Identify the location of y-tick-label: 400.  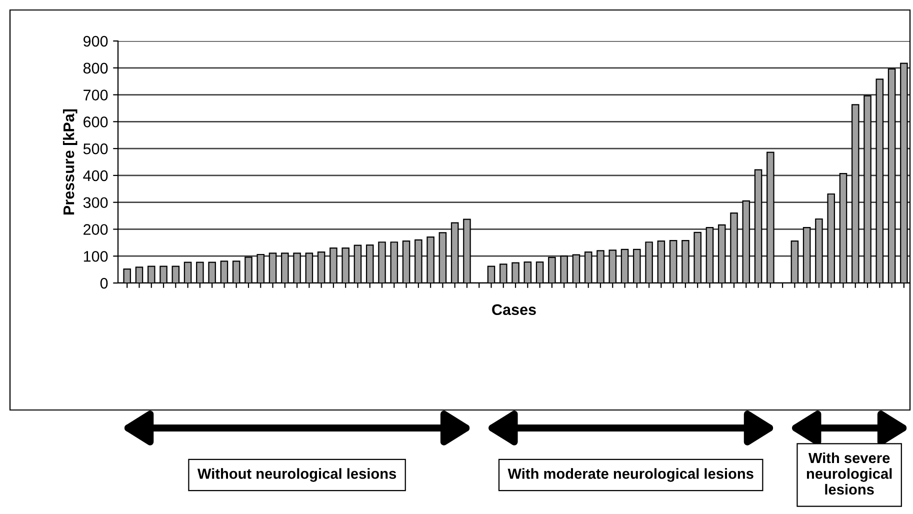
(95, 176).